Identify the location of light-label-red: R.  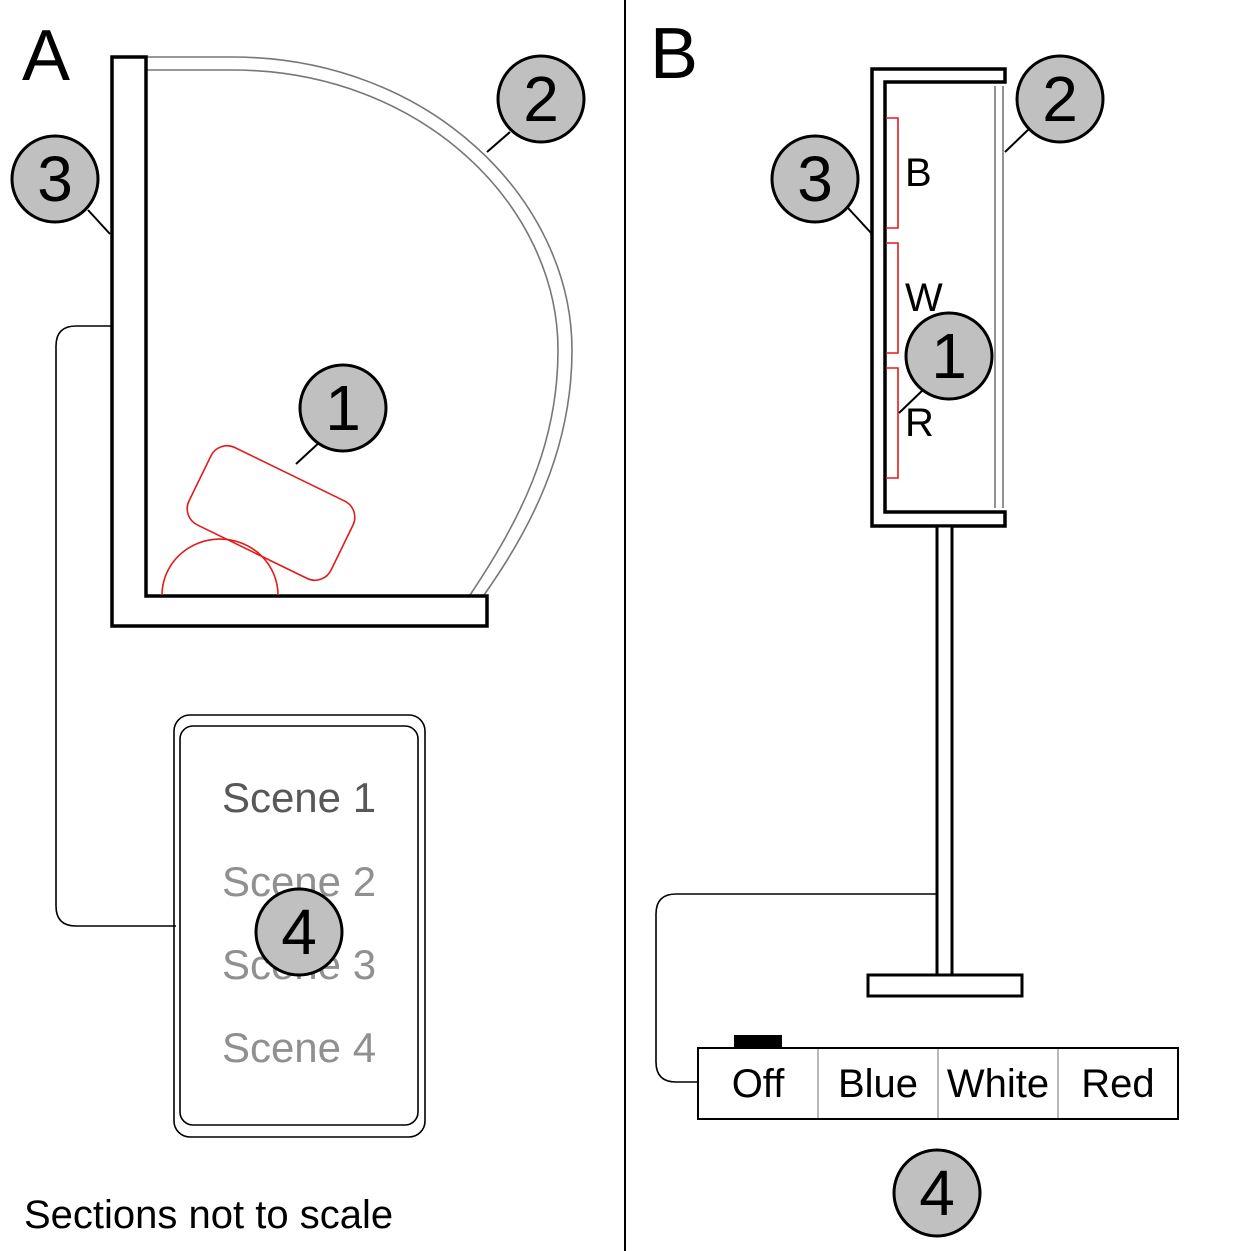
(919, 423).